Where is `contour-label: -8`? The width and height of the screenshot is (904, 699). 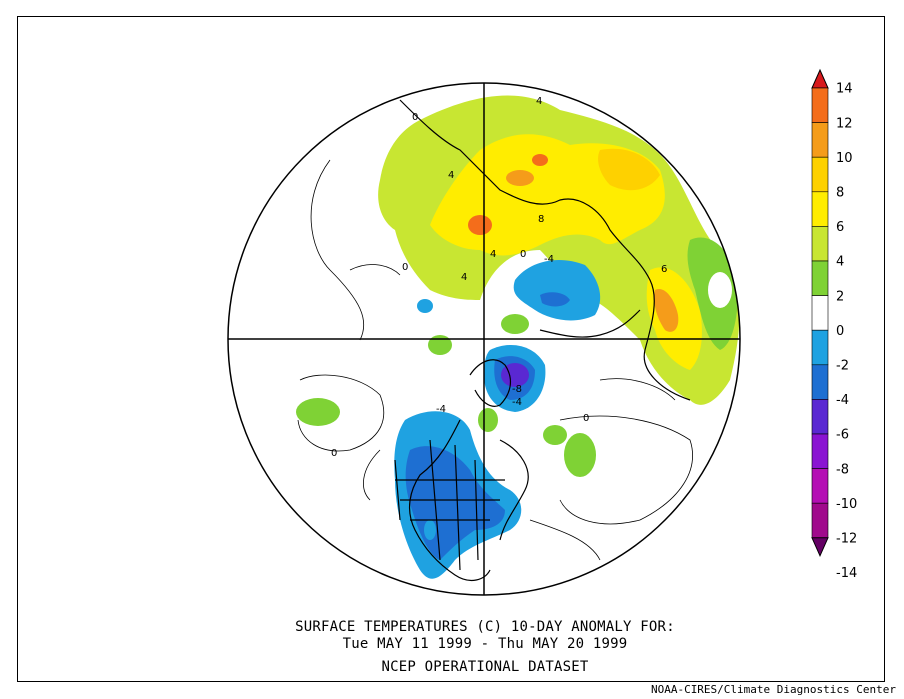 contour-label: -8 is located at coordinates (517, 389).